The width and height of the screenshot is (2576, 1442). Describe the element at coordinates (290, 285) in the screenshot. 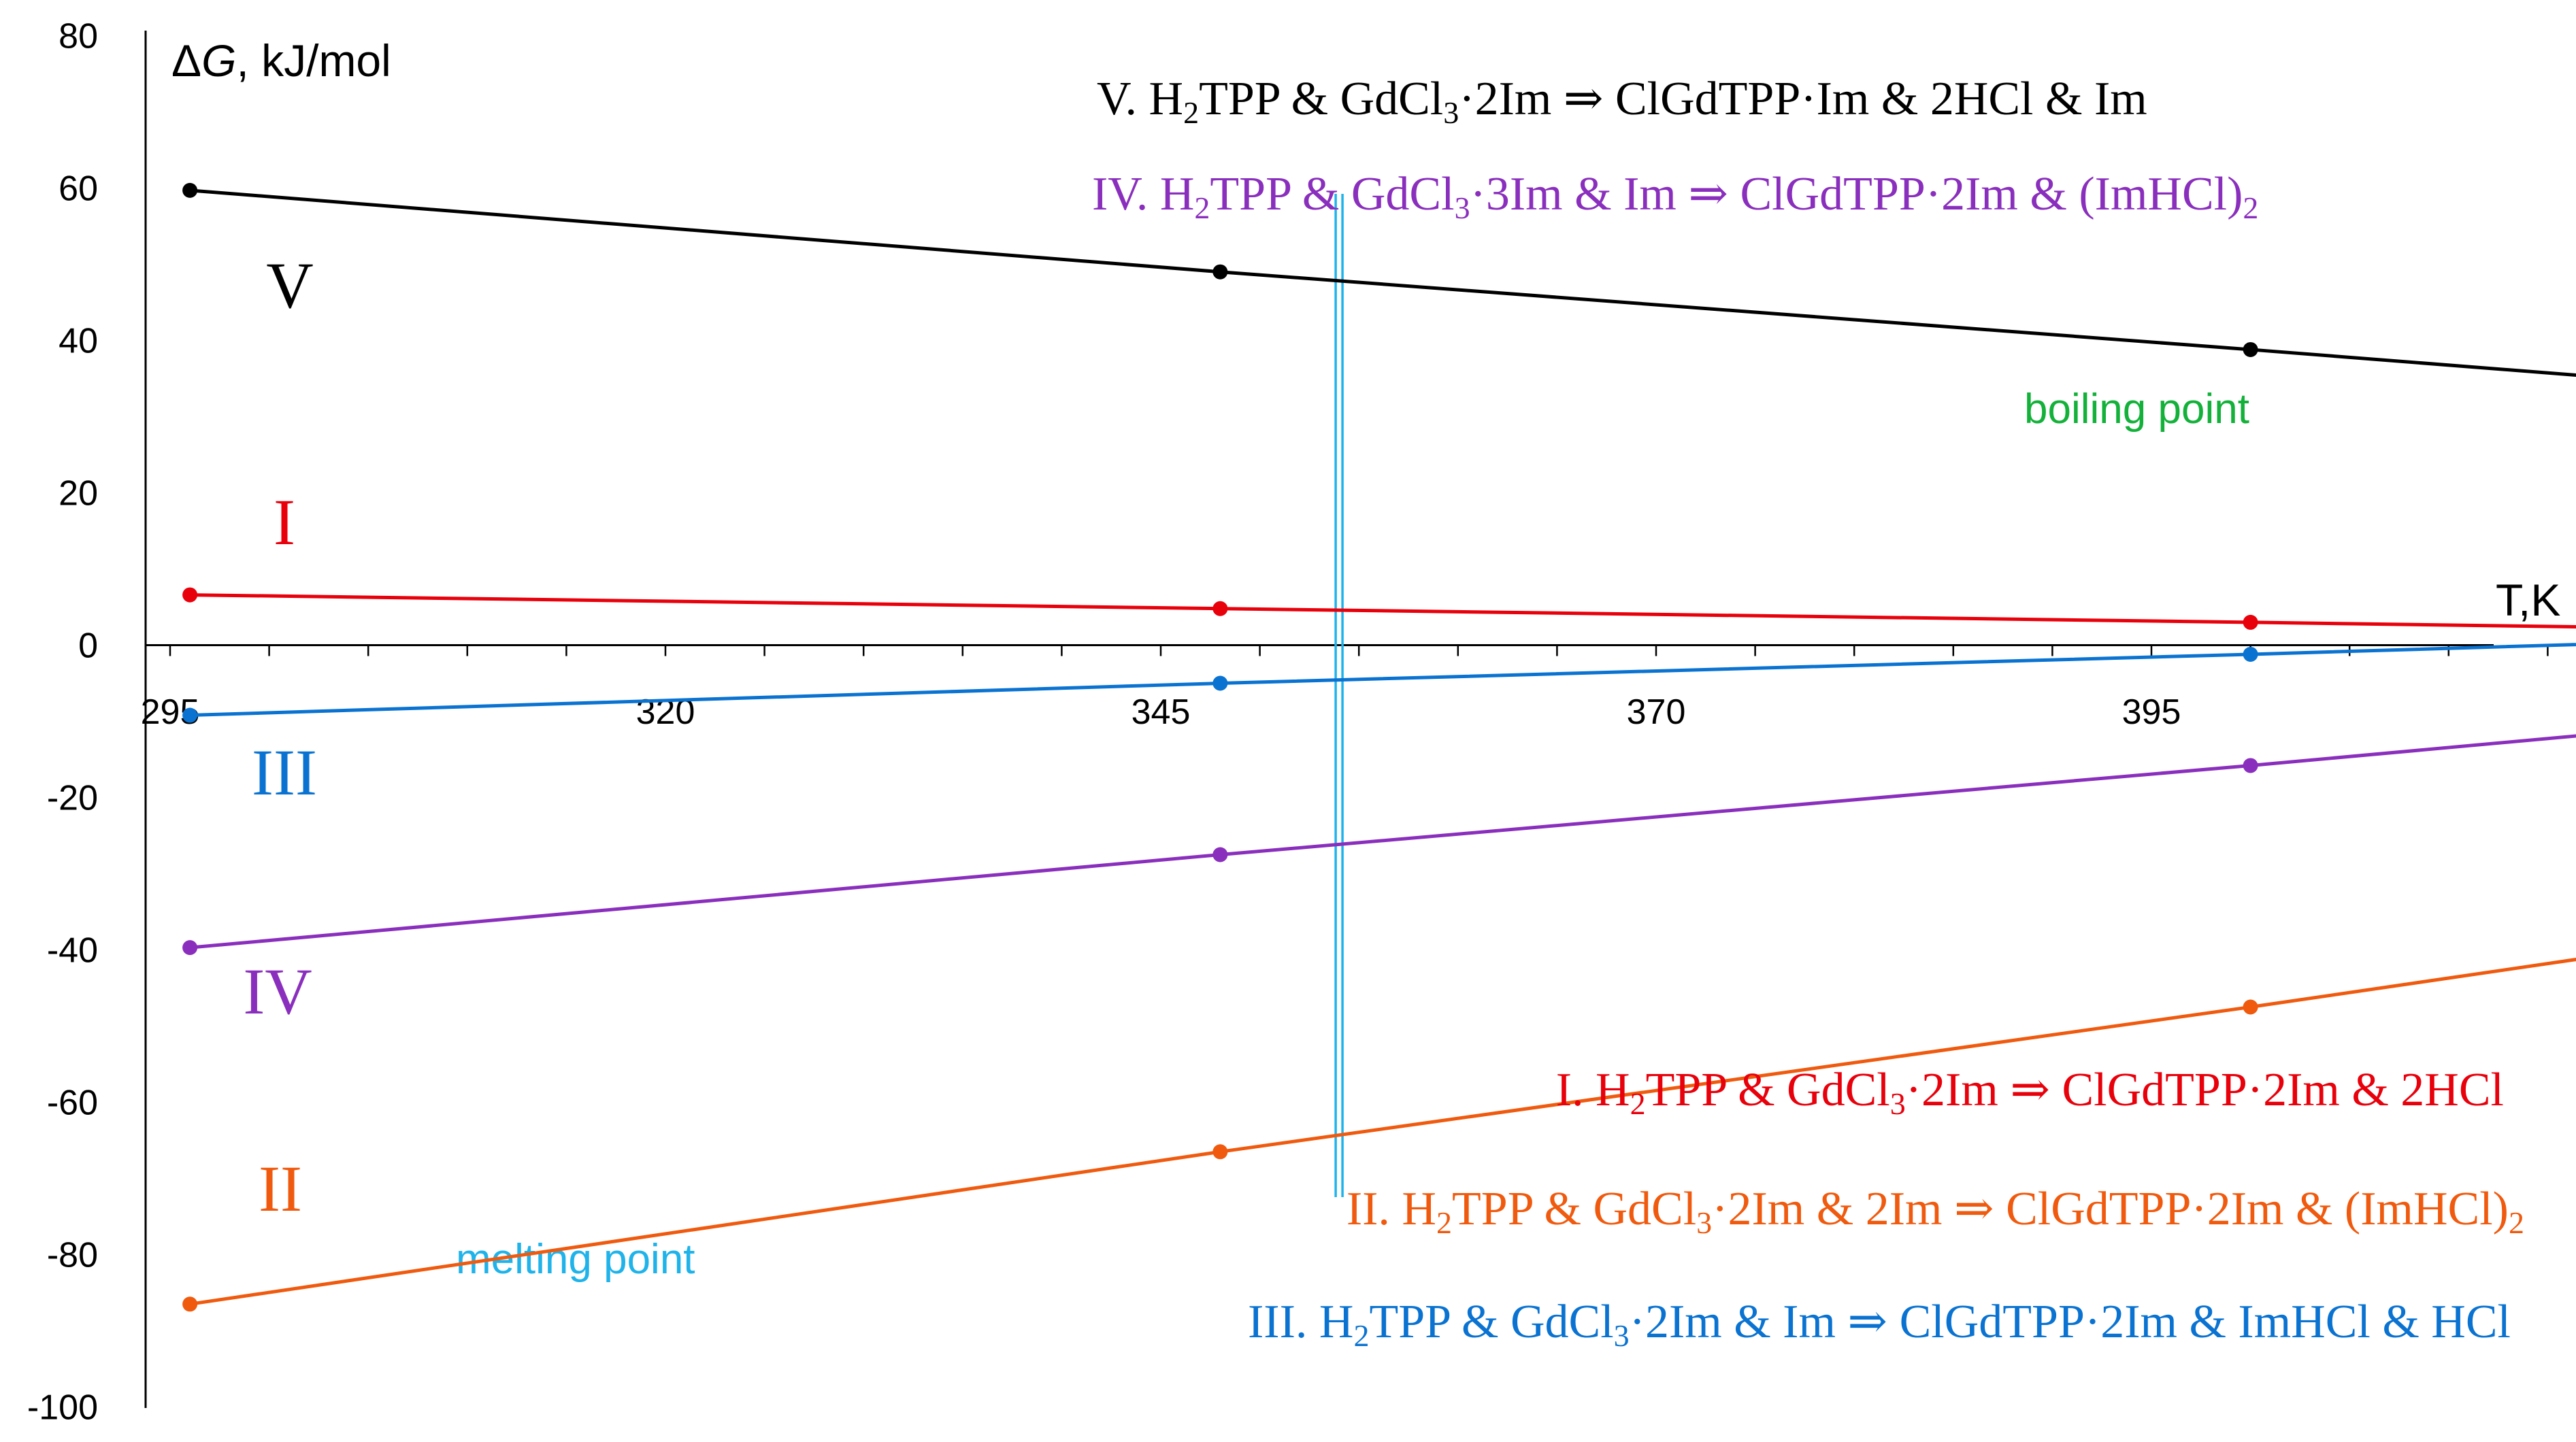

I see `series-label-V: V` at that location.